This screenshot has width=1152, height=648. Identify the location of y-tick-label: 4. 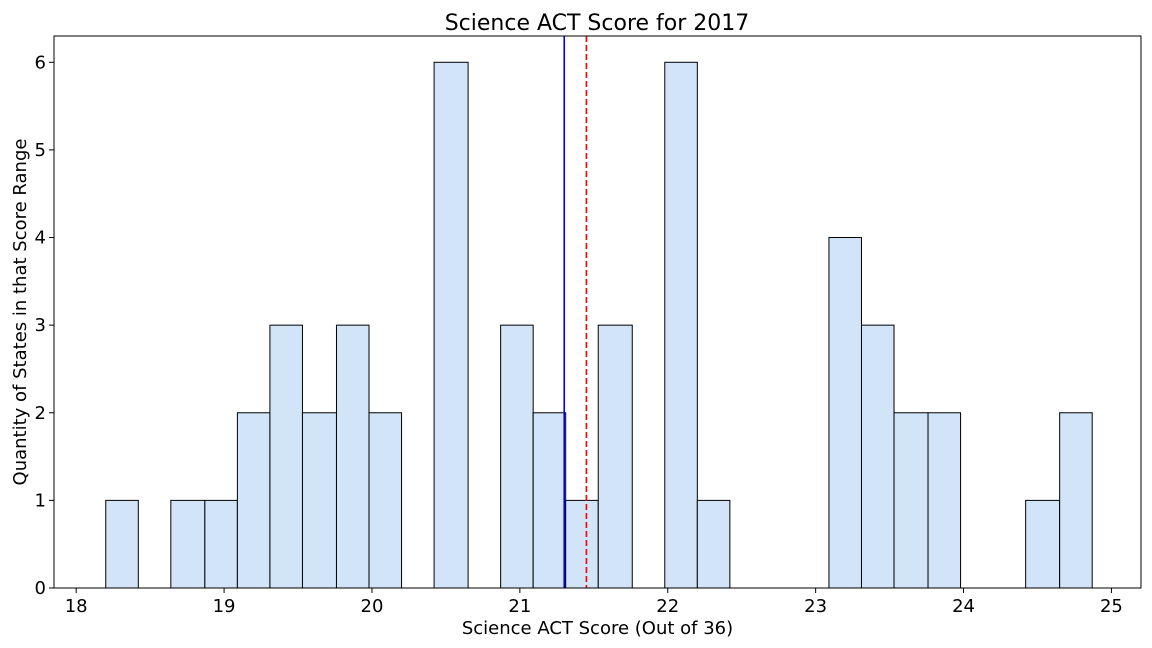
(40, 238).